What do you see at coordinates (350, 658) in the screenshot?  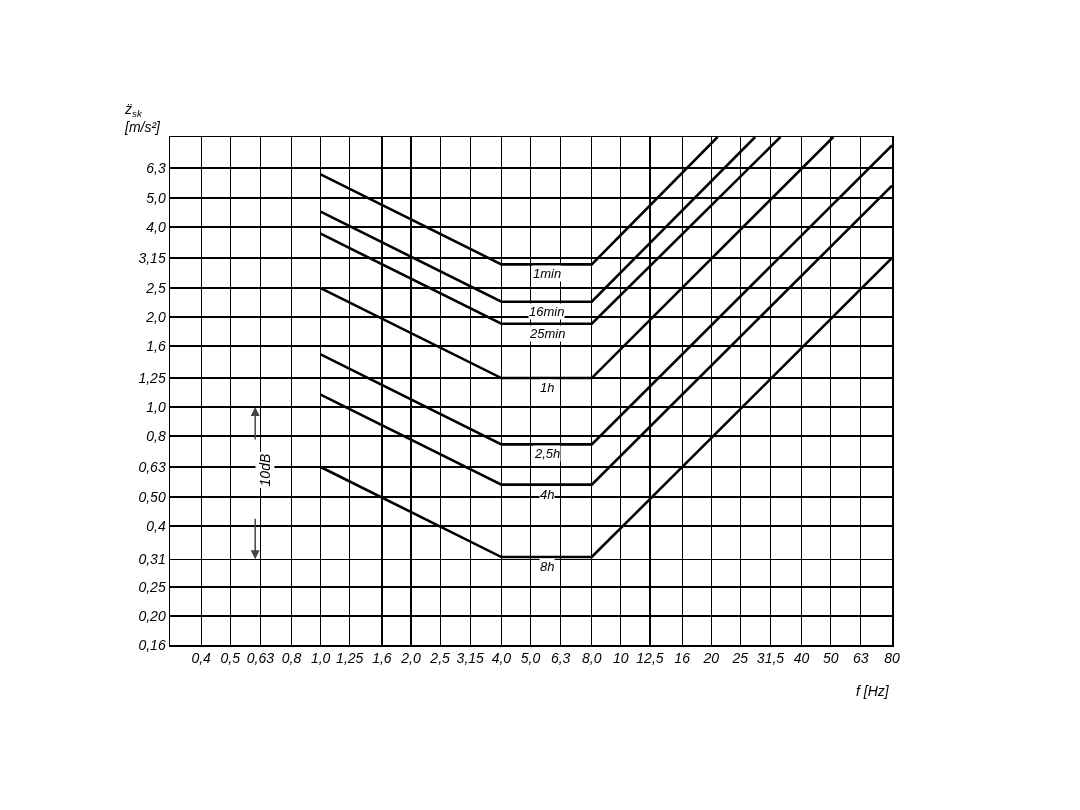 I see `x-tick-label: 1,25` at bounding box center [350, 658].